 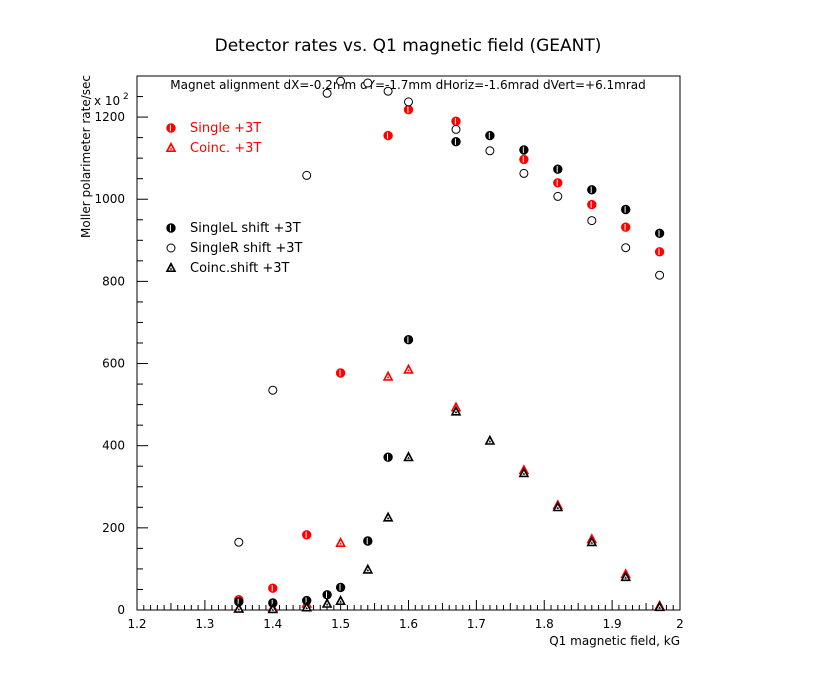 What do you see at coordinates (126, 97) in the screenshot?
I see `svg-text: 2` at bounding box center [126, 97].